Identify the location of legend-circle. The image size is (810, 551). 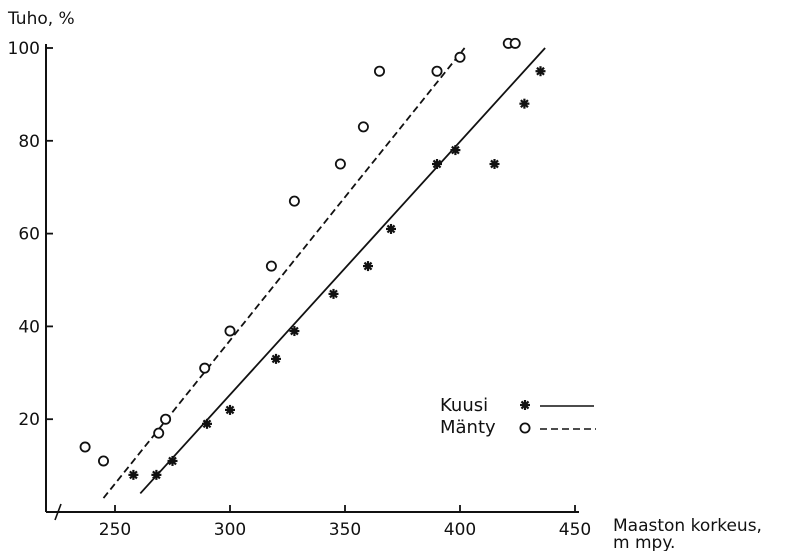
(525, 428).